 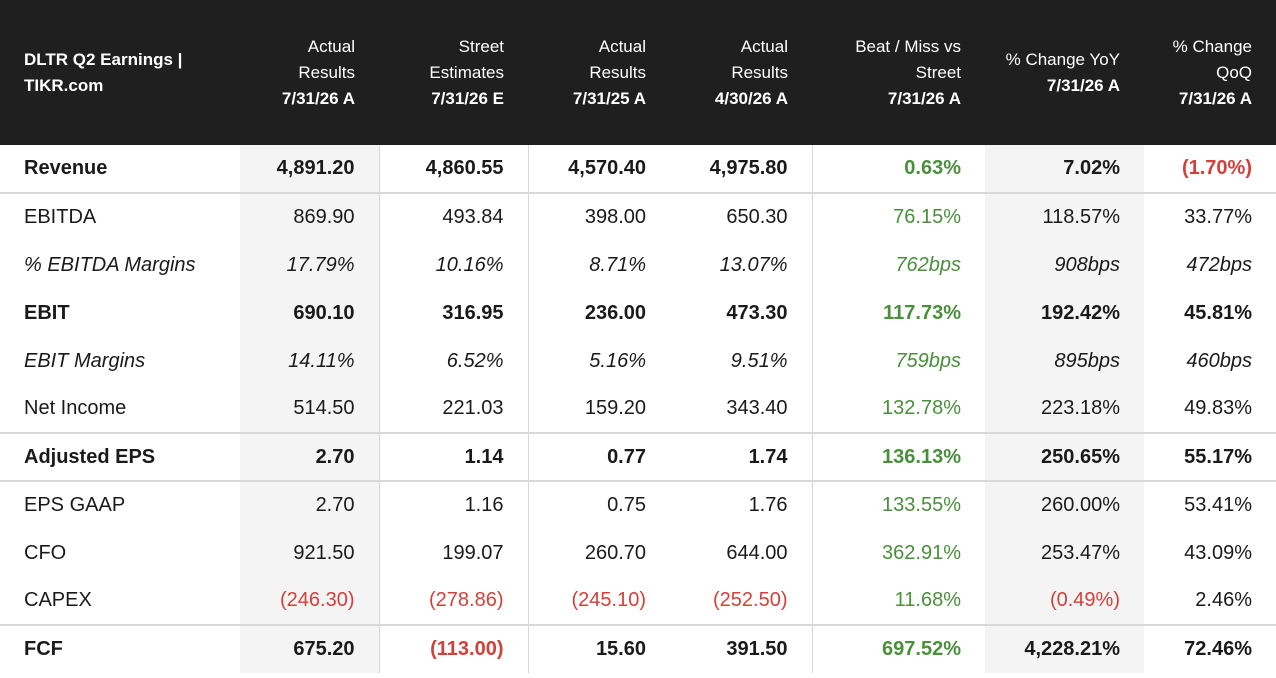 I want to click on row-label: EBIT Margins, so click(x=85, y=360).